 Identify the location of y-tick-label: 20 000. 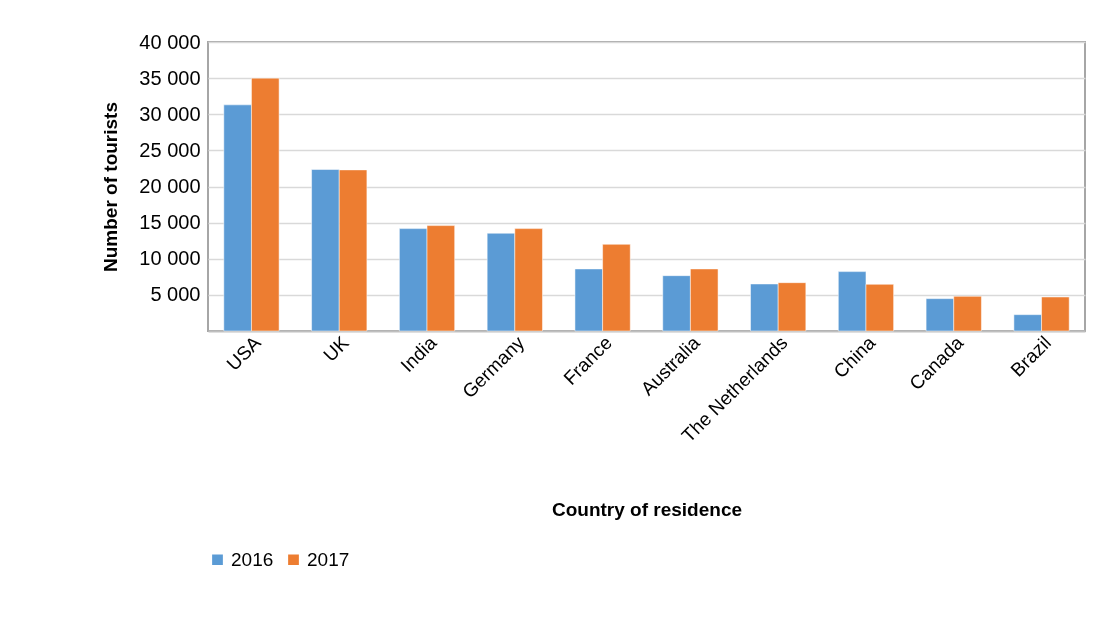
(170, 186).